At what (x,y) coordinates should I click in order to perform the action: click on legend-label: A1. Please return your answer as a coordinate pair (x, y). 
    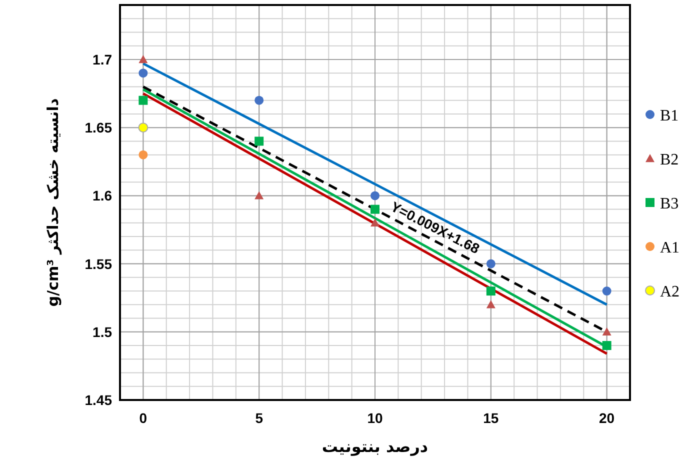
    Looking at the image, I should click on (670, 248).